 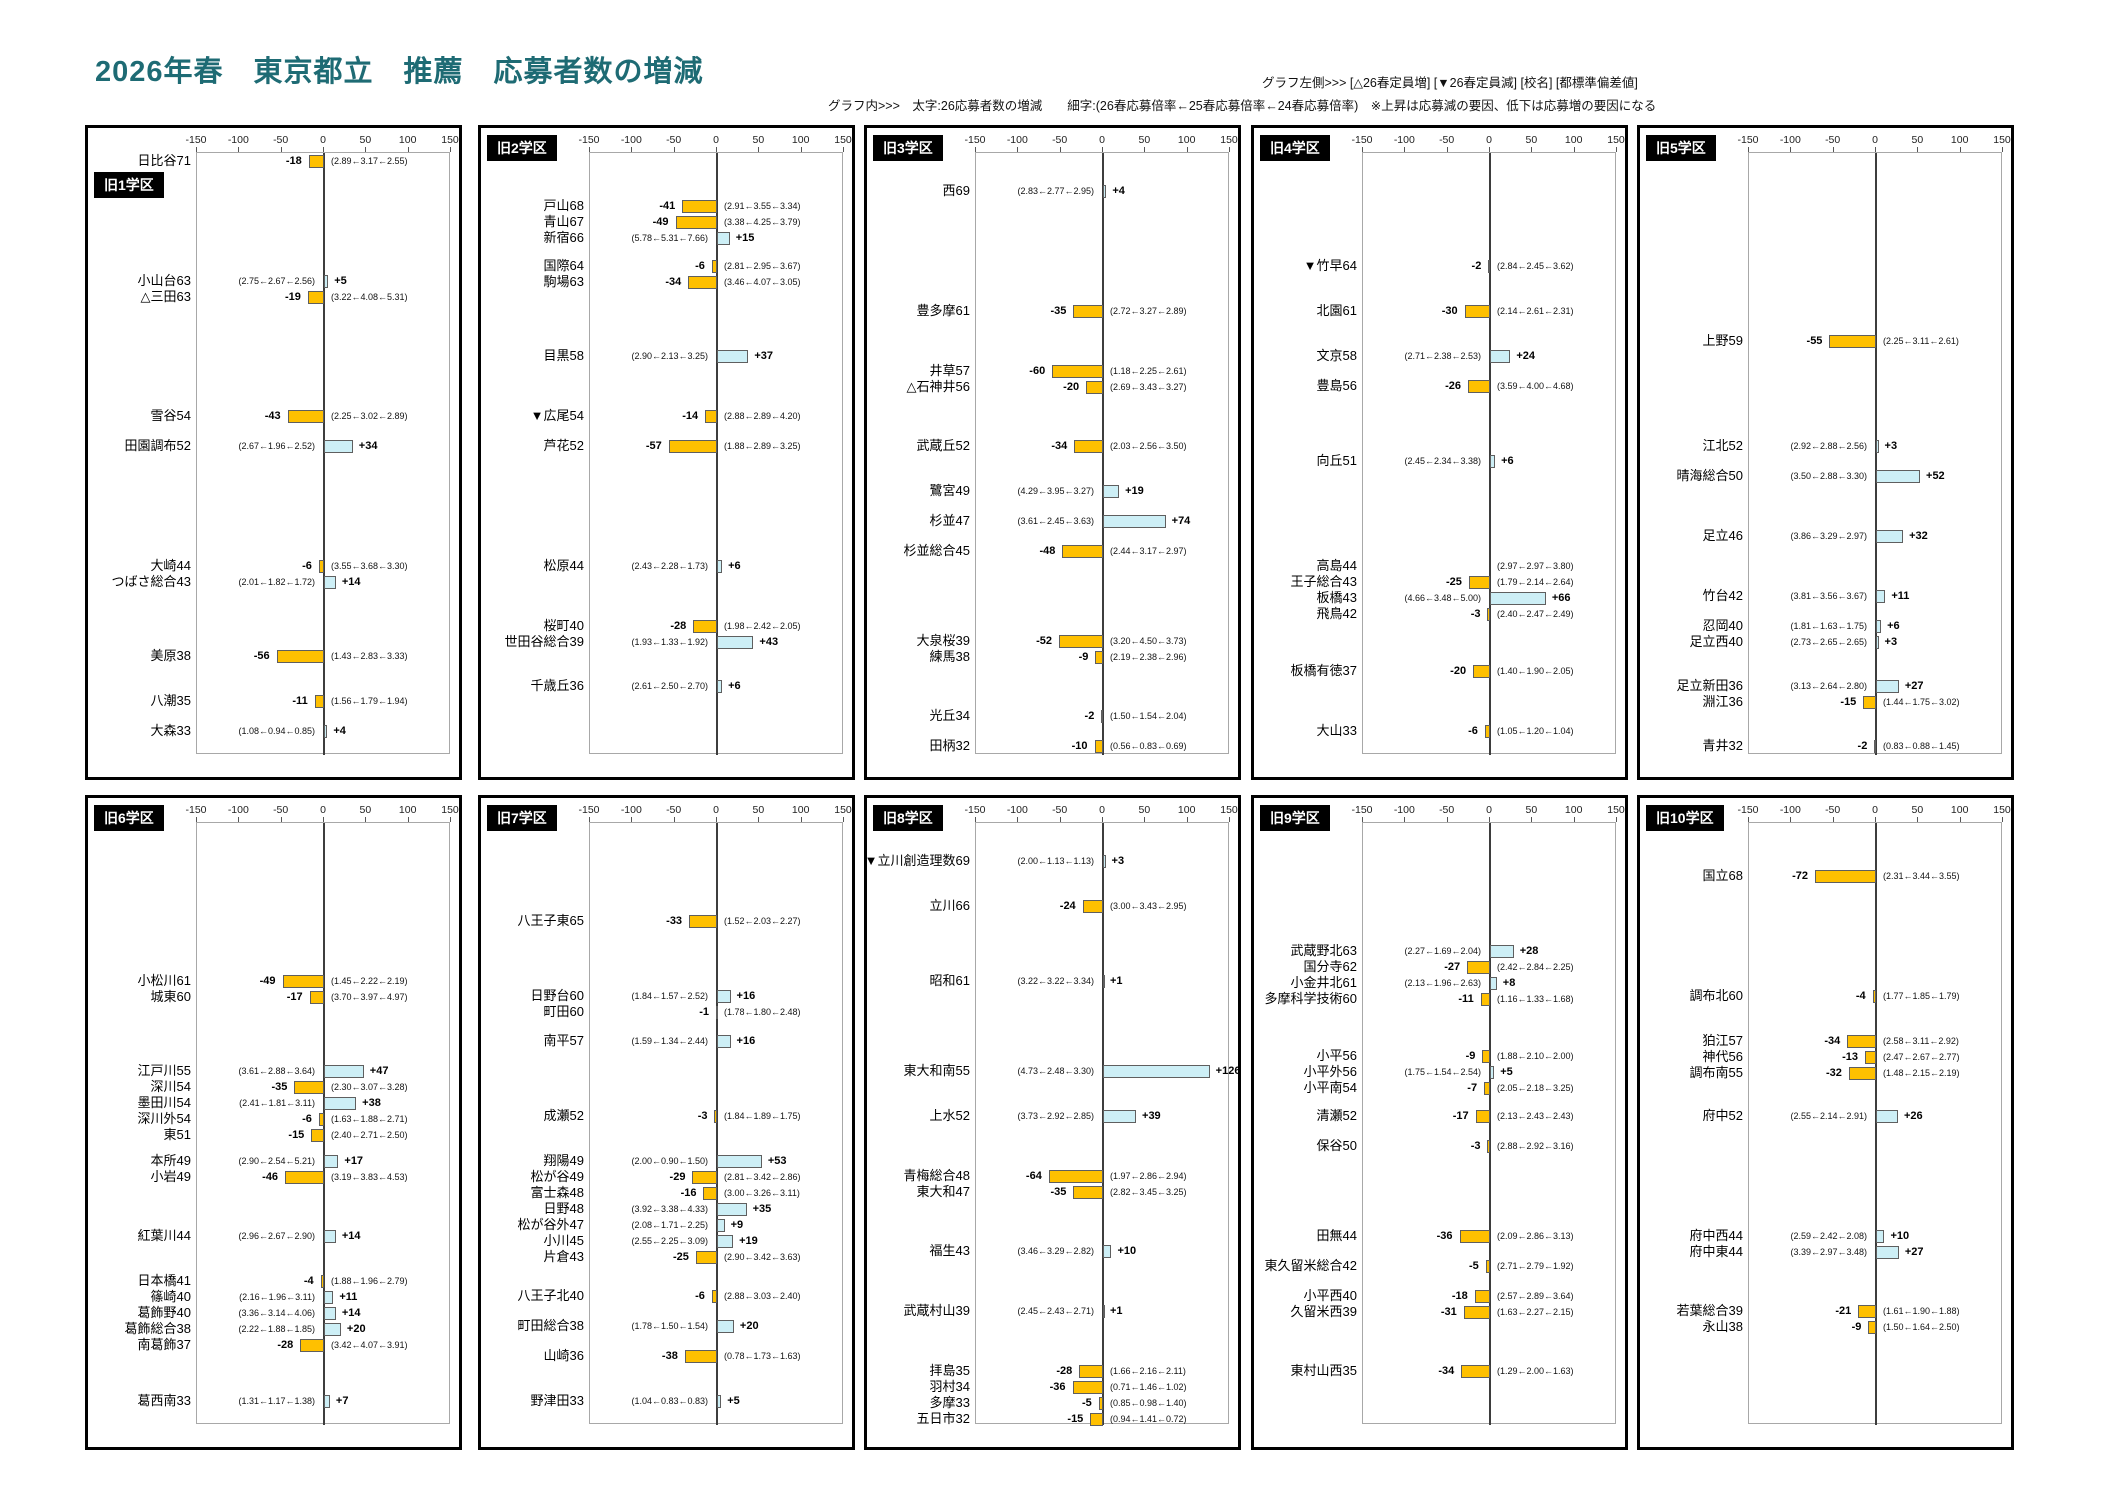 What do you see at coordinates (1722, 701) in the screenshot?
I see `school-label: 淵江36` at bounding box center [1722, 701].